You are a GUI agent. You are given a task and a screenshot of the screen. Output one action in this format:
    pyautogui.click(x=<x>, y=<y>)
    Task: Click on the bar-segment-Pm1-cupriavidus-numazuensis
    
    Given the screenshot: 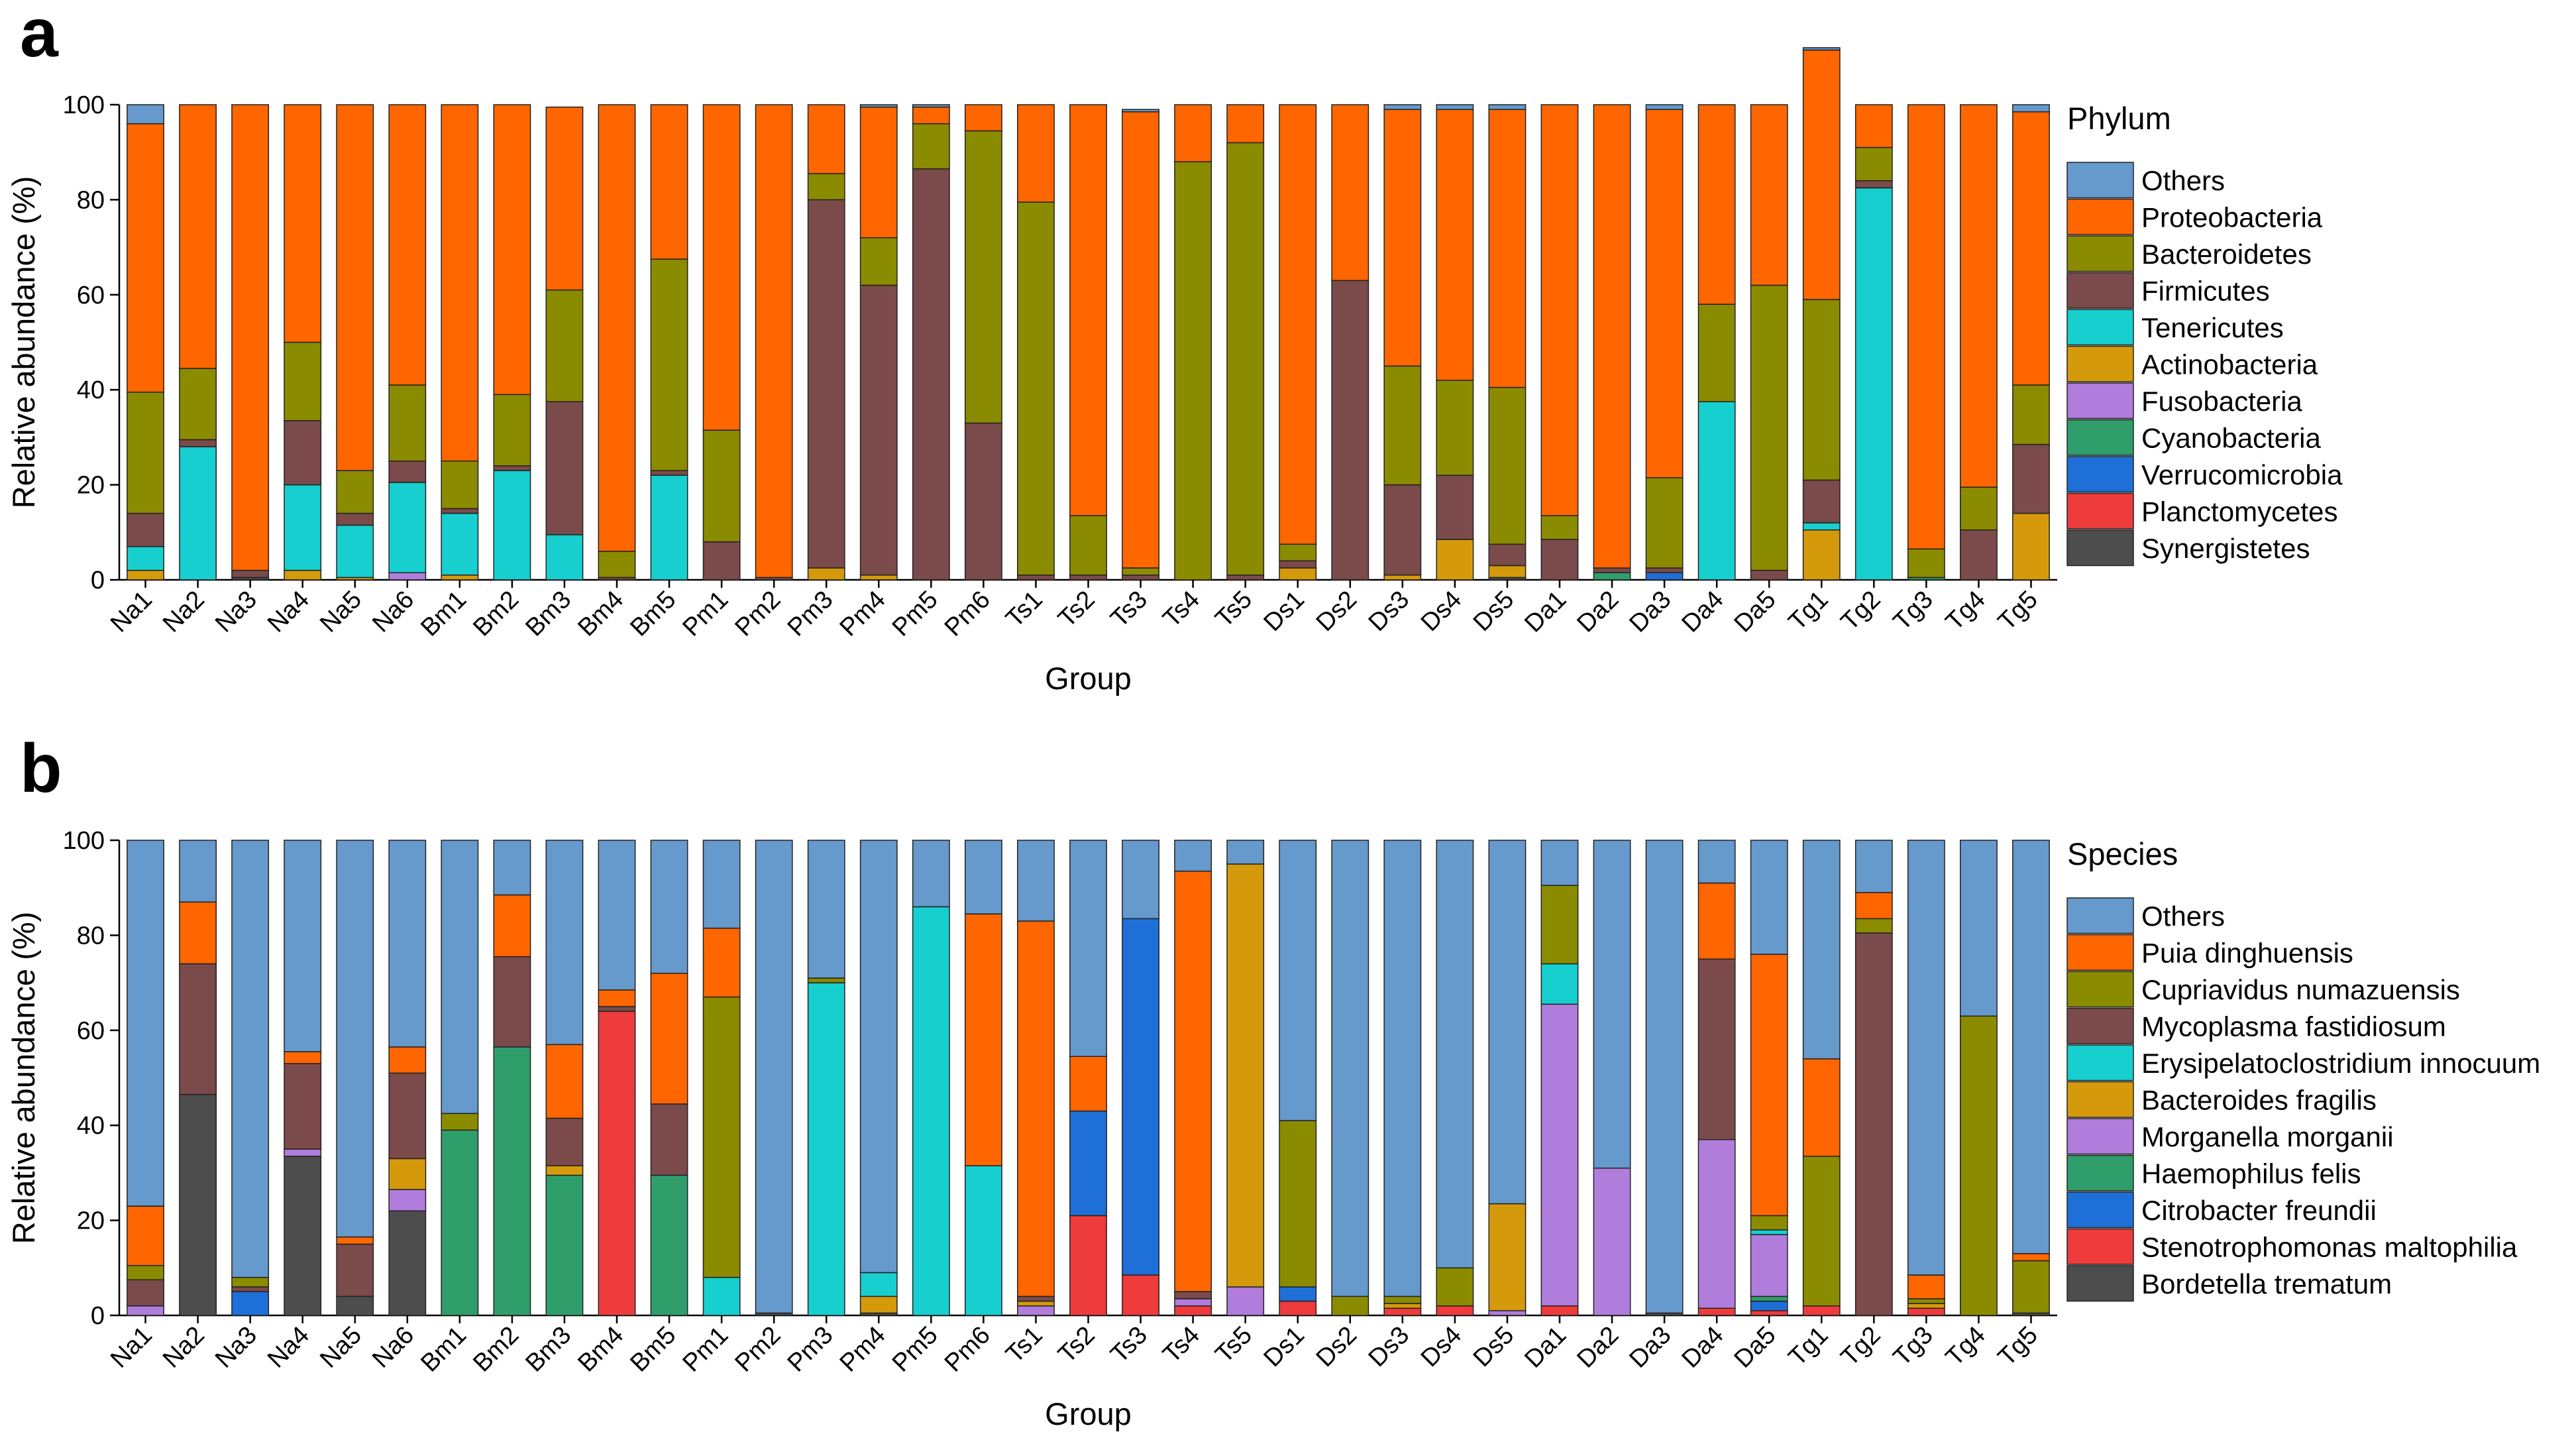 What is the action you would take?
    pyautogui.click(x=721, y=1137)
    